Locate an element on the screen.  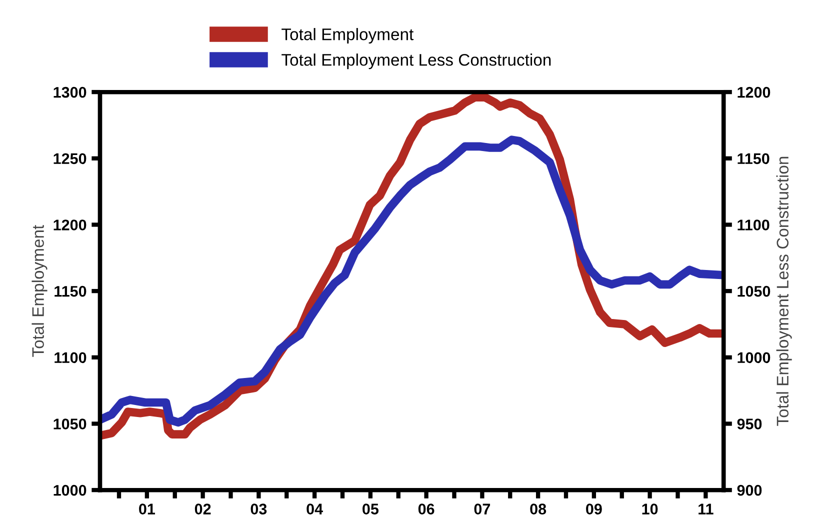
x-tick-label: 09 is located at coordinates (594, 509).